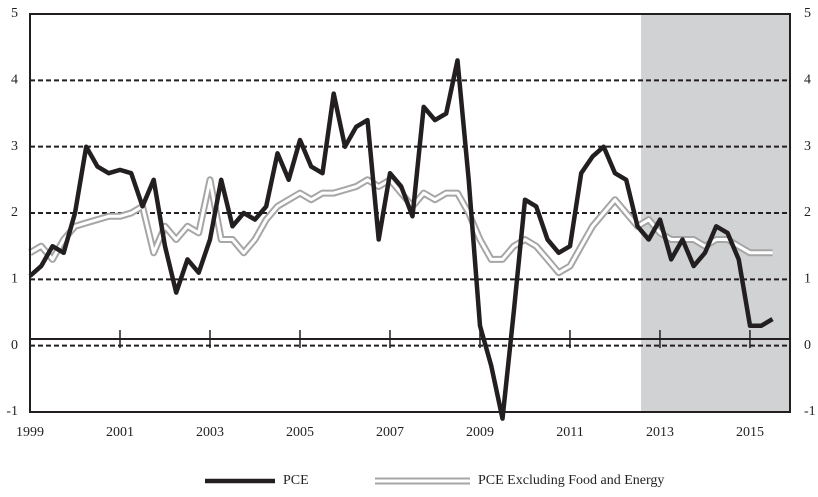 The image size is (818, 497). Describe the element at coordinates (120, 432) in the screenshot. I see `x-tick-label: 2001` at that location.